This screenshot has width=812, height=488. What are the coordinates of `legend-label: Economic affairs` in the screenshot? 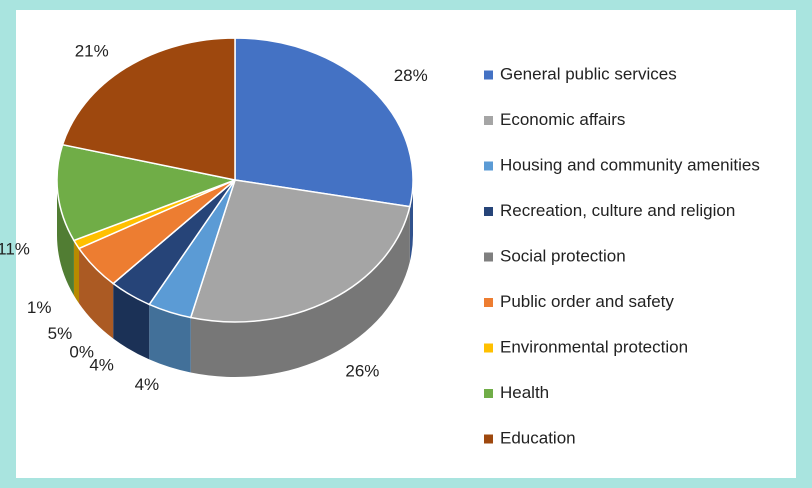 It's located at (562, 119).